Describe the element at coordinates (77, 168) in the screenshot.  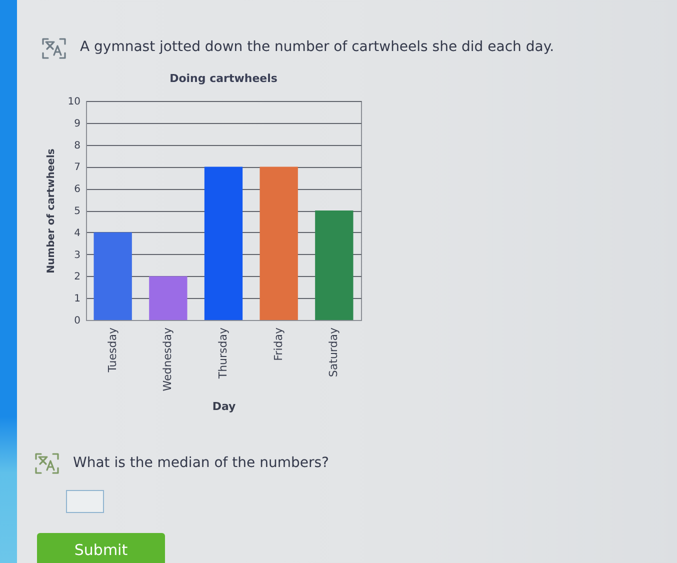
I see `y-tick-label: 7` at that location.